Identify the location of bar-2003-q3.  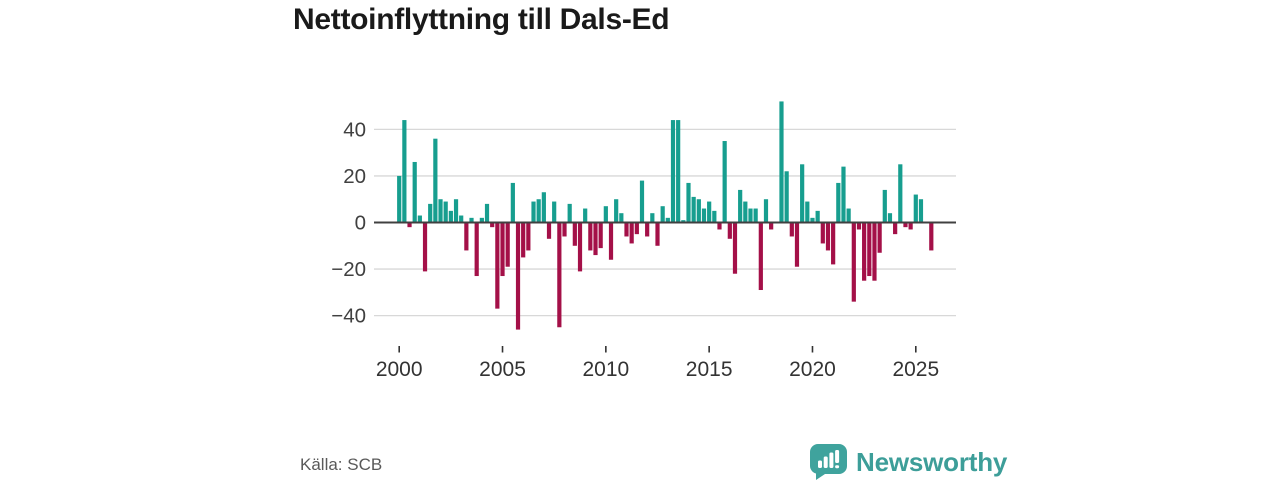
(471, 220).